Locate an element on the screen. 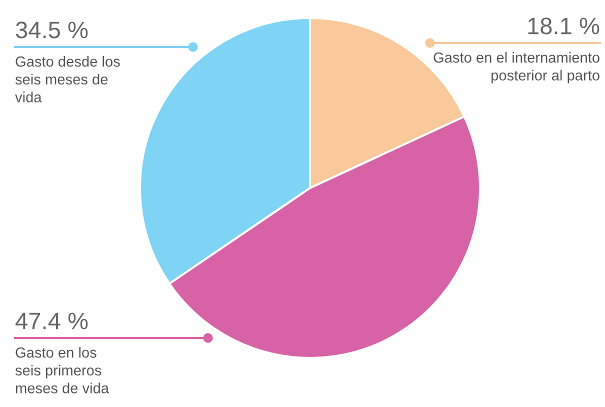  data-label: 34.5 % is located at coordinates (52, 30).